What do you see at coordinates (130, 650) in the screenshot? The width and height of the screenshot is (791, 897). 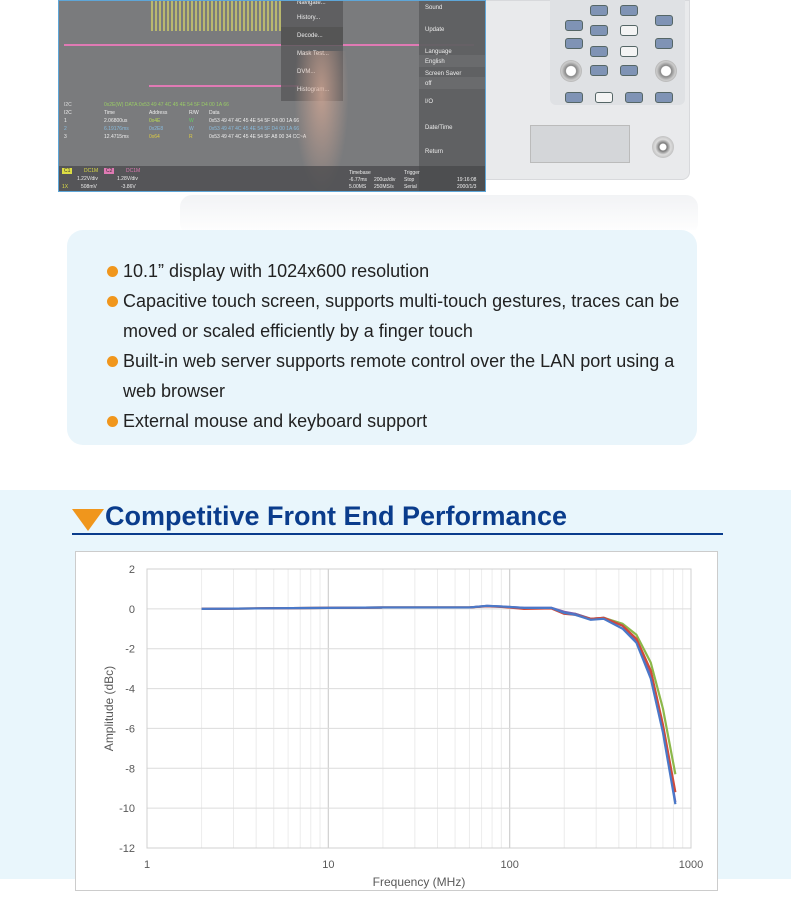 I see `y-tick-label: -2` at bounding box center [130, 650].